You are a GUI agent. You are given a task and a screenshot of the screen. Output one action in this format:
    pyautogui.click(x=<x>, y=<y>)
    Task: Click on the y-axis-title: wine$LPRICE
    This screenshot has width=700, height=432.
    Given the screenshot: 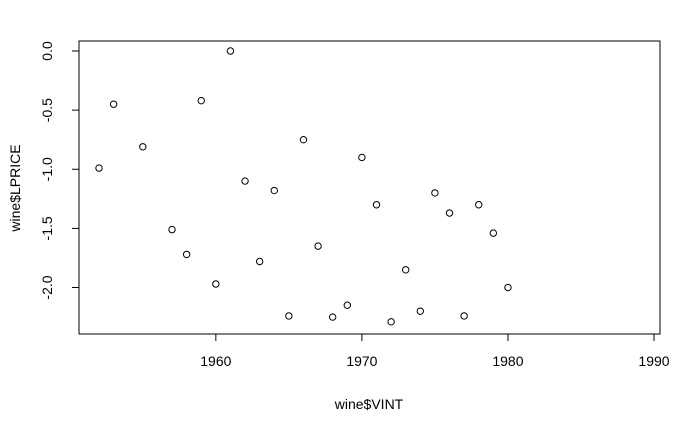 What is the action you would take?
    pyautogui.click(x=15, y=188)
    